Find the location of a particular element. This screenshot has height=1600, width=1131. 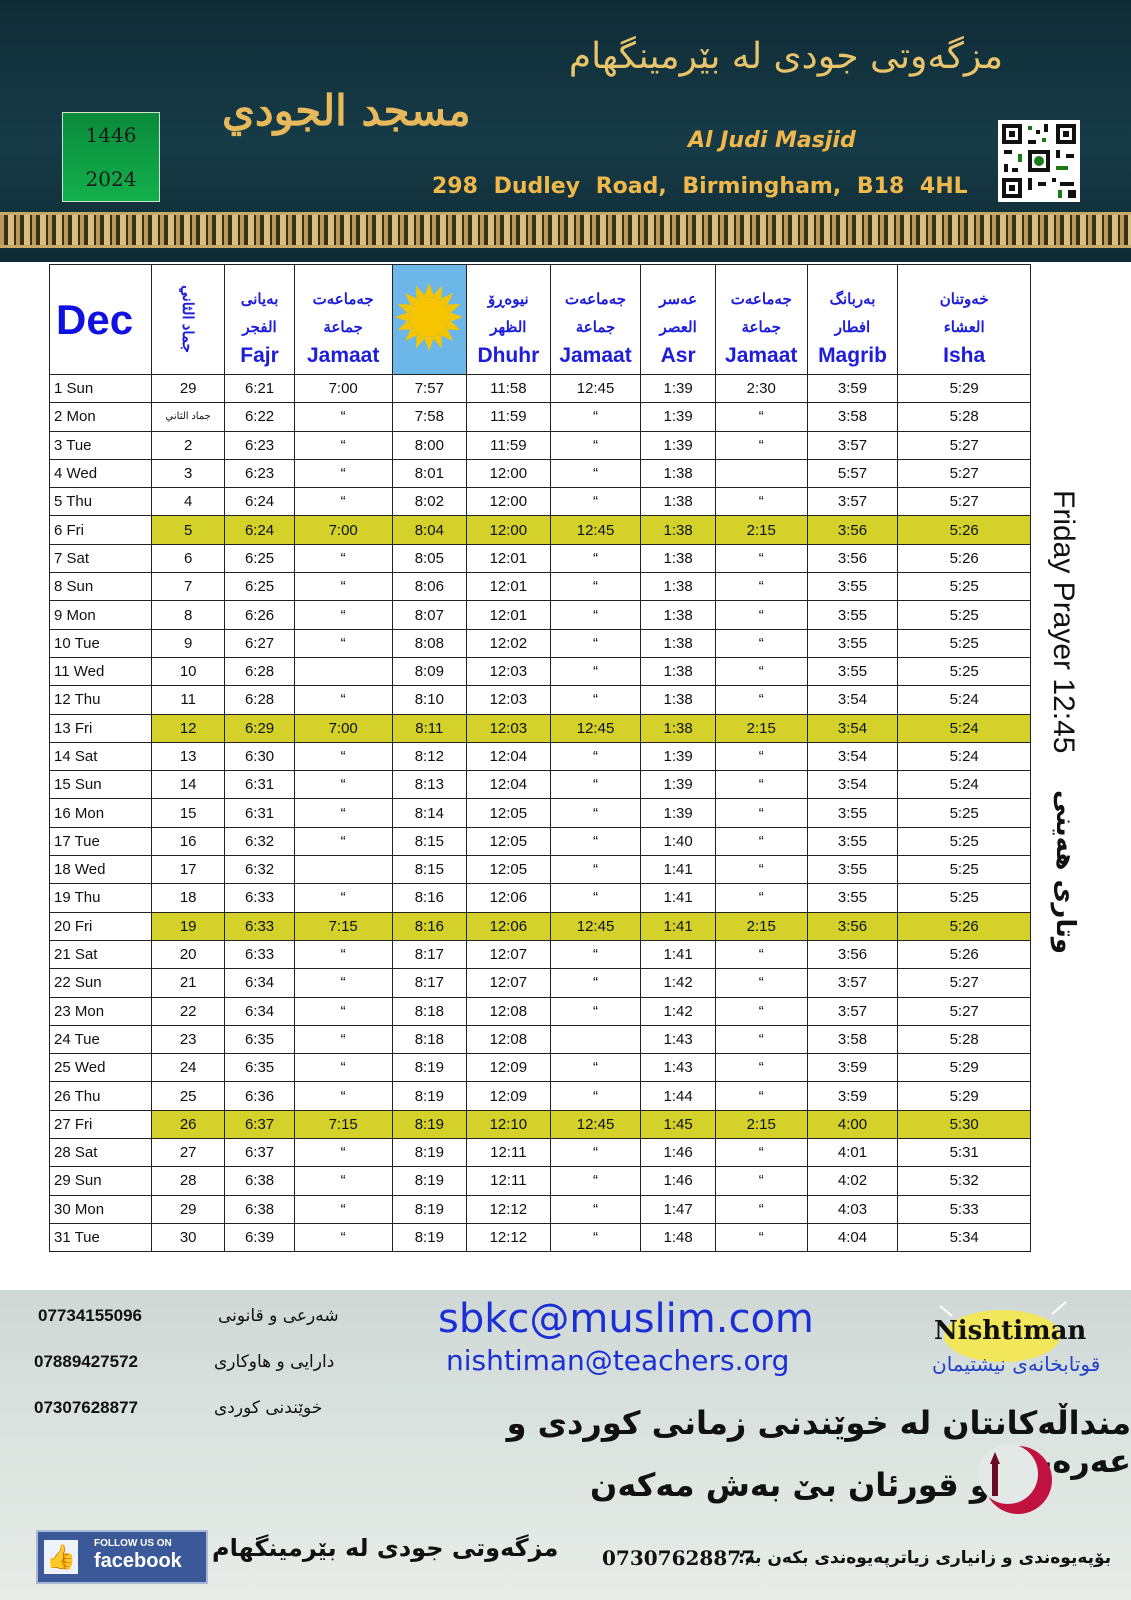

table-row: 18 Wed 17 6:32 8:15 12:05 “1:41 “3:55 5:25 is located at coordinates (540, 870).